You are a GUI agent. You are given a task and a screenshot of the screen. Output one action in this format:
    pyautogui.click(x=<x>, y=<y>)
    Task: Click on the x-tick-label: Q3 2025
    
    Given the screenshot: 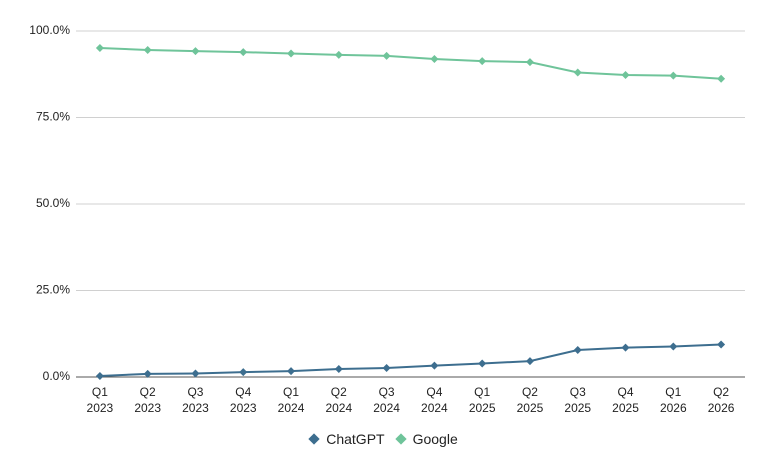 What is the action you would take?
    pyautogui.click(x=578, y=400)
    